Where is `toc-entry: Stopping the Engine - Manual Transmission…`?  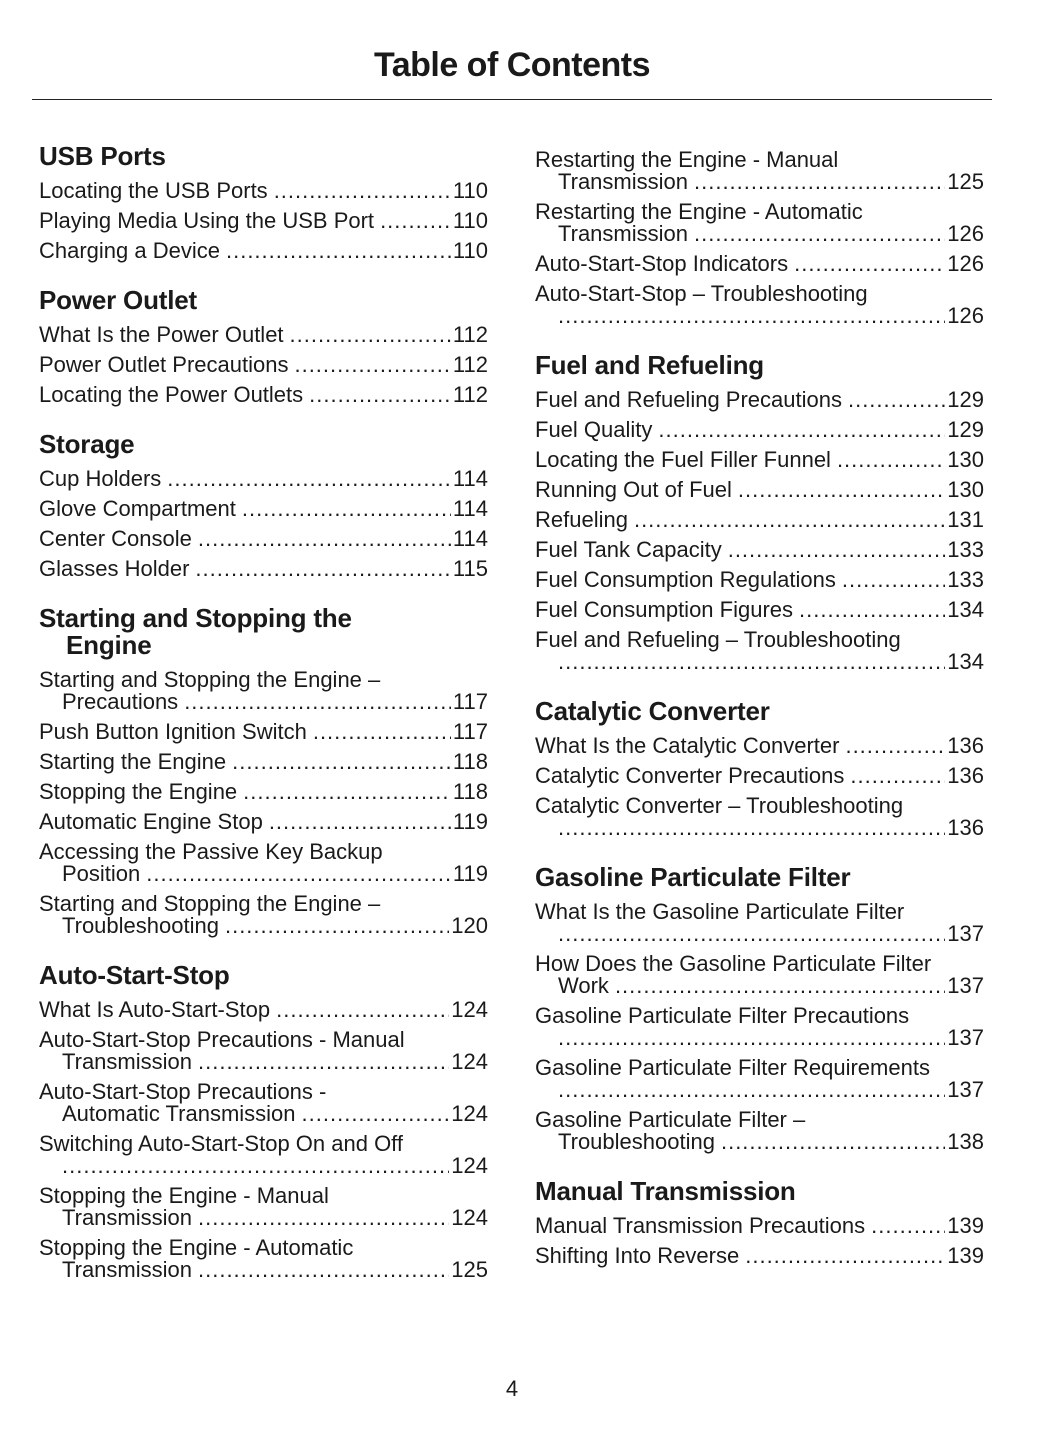
toc-entry: Stopping the Engine - Manual Transmission… is located at coordinates (263, 1207).